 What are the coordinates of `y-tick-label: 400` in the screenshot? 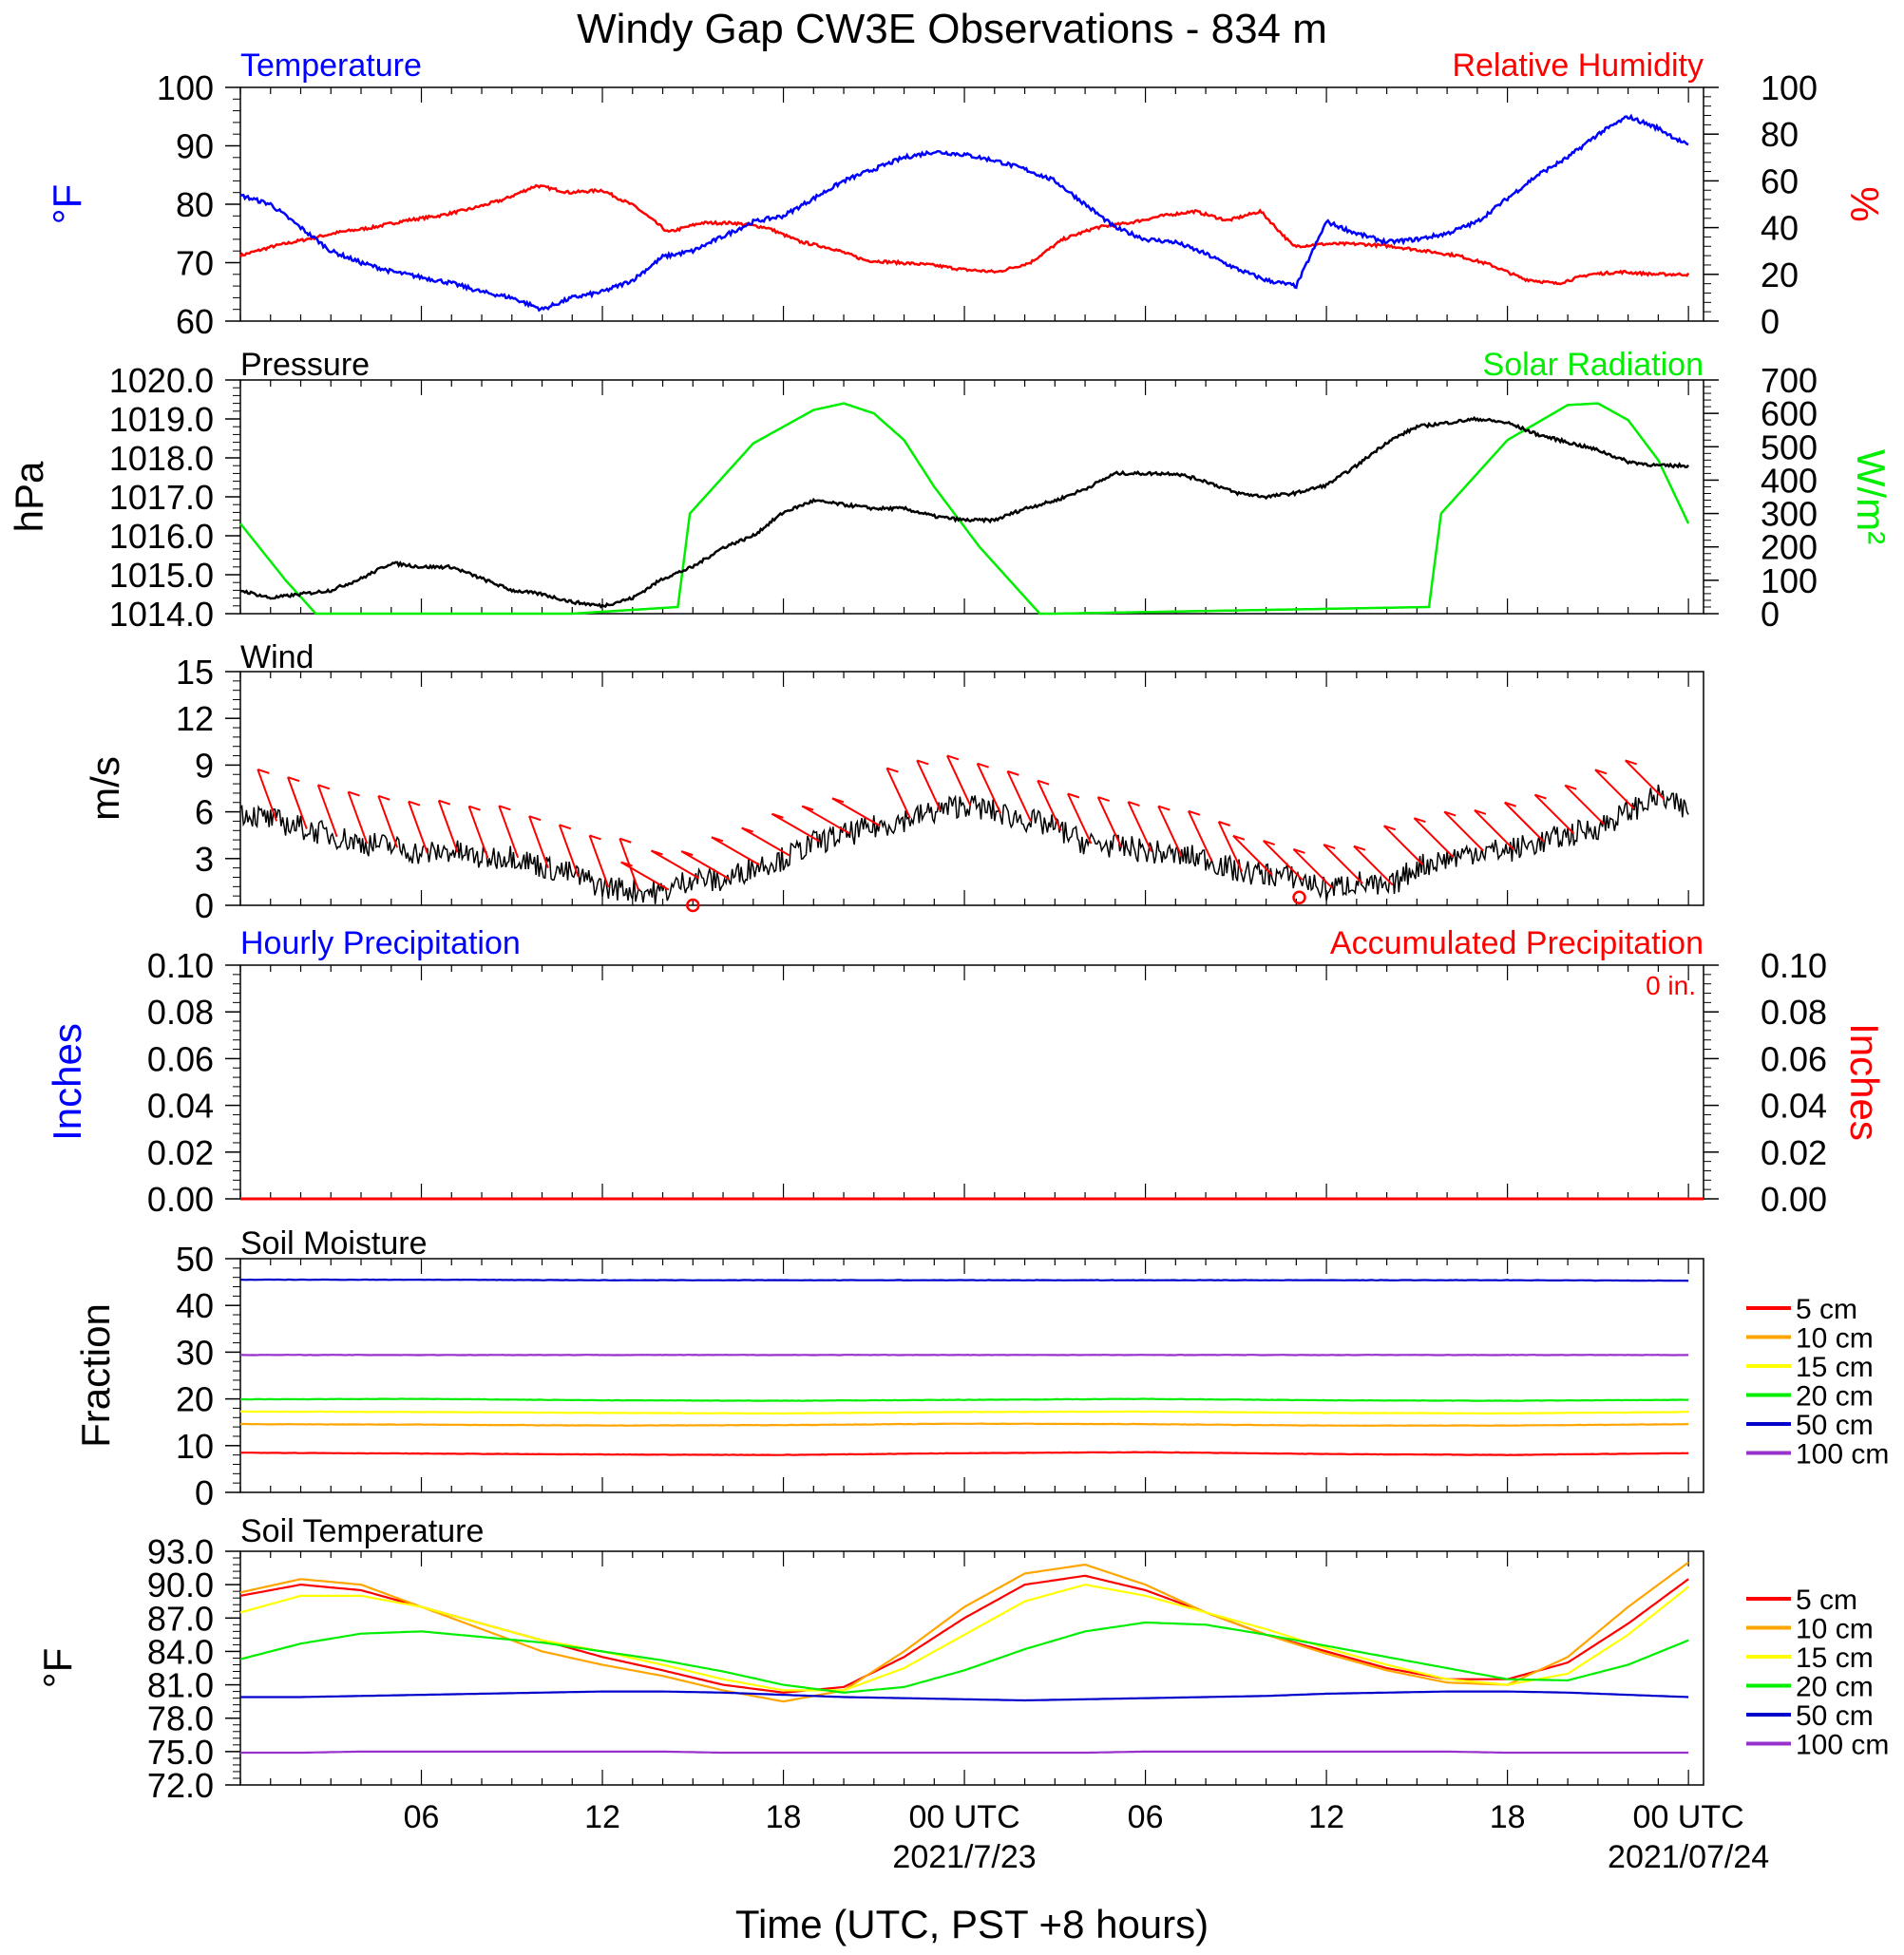 It's located at (1790, 480).